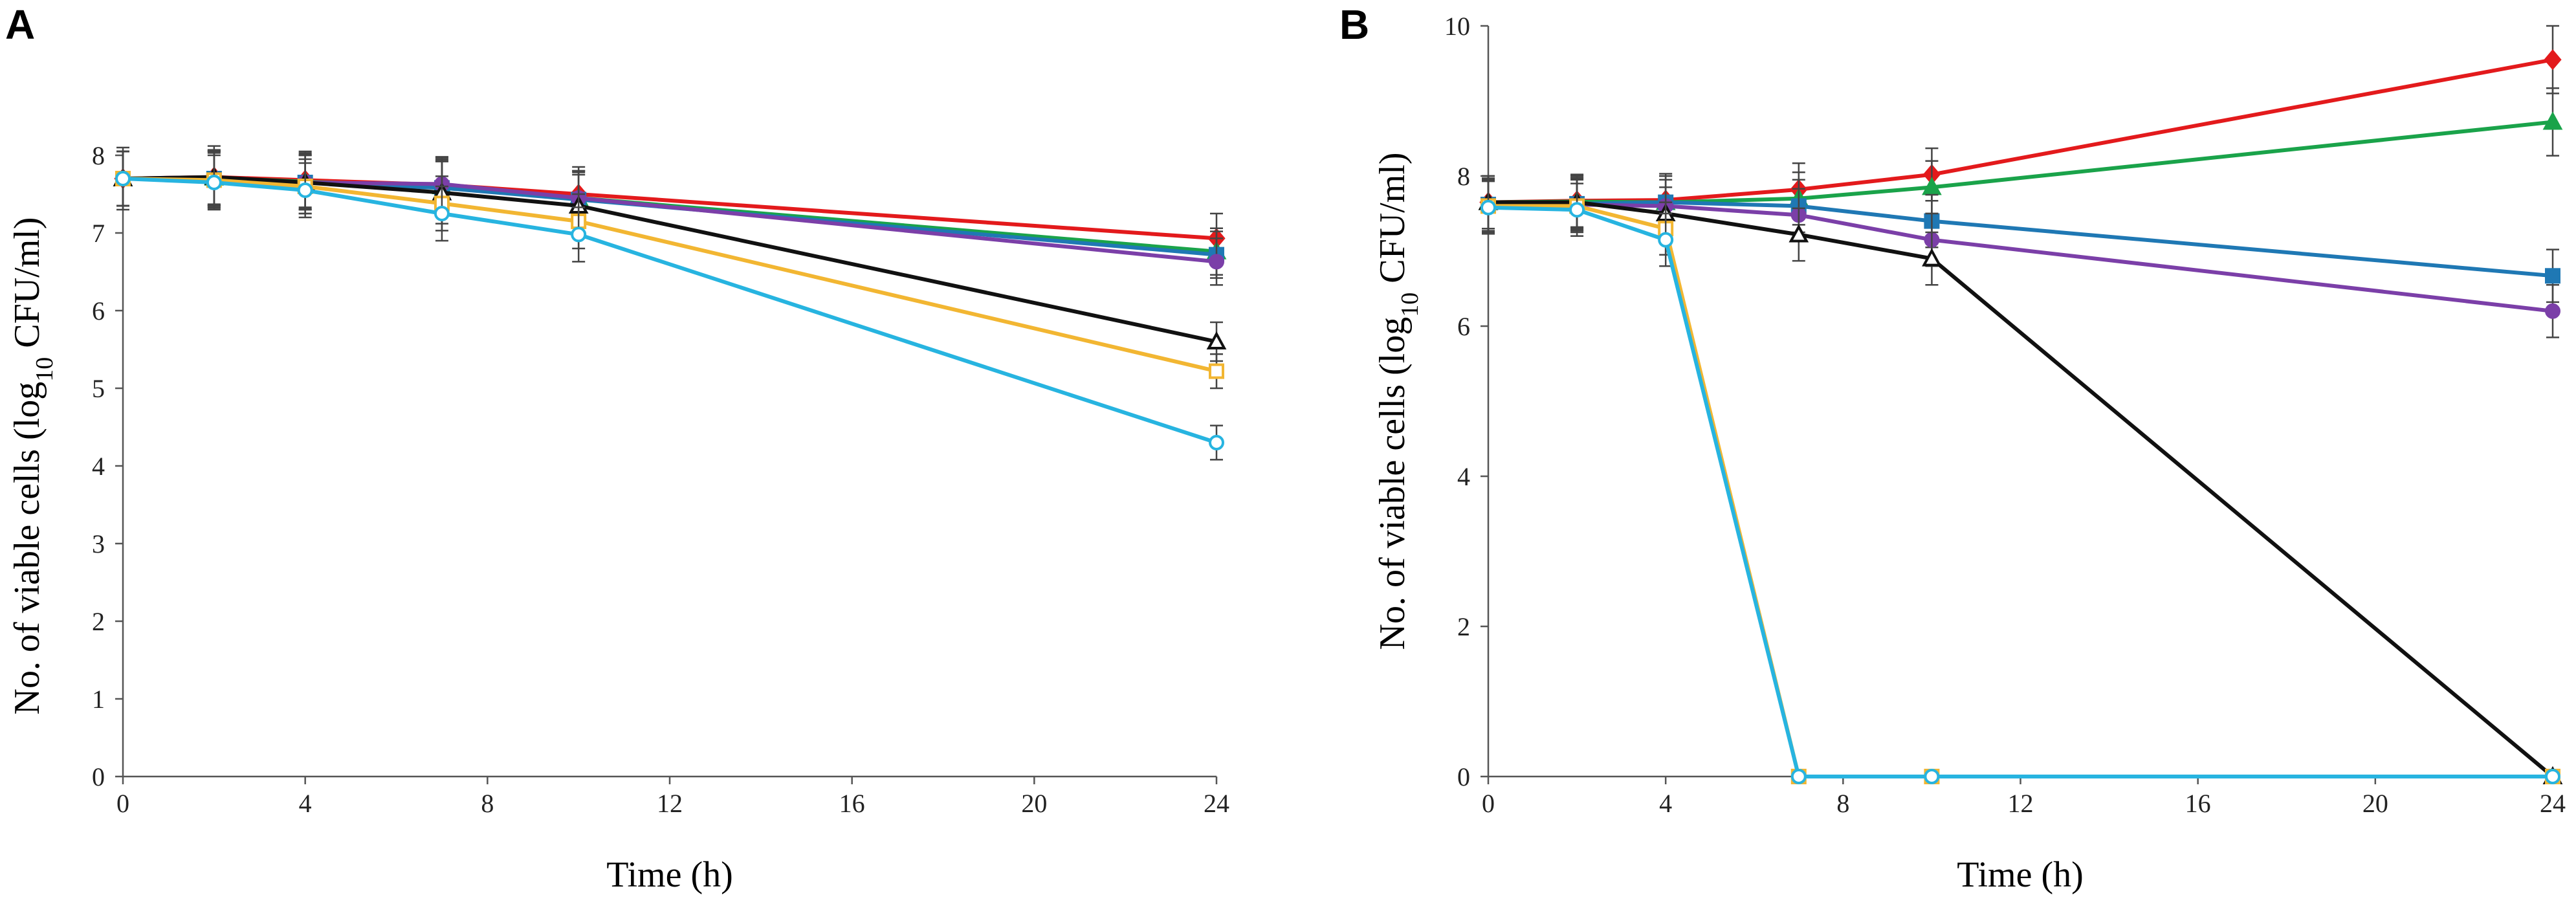 Image resolution: width=2576 pixels, height=904 pixels. Describe the element at coordinates (99, 233) in the screenshot. I see `y-tick-label: 7` at that location.